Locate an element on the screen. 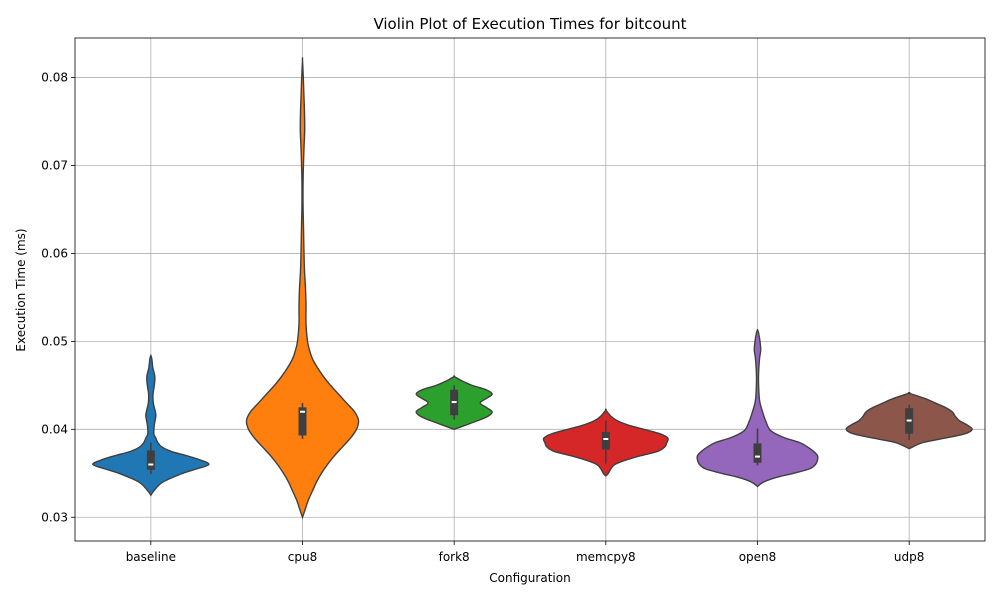  x-axis-label: Configuration is located at coordinates (529, 578).